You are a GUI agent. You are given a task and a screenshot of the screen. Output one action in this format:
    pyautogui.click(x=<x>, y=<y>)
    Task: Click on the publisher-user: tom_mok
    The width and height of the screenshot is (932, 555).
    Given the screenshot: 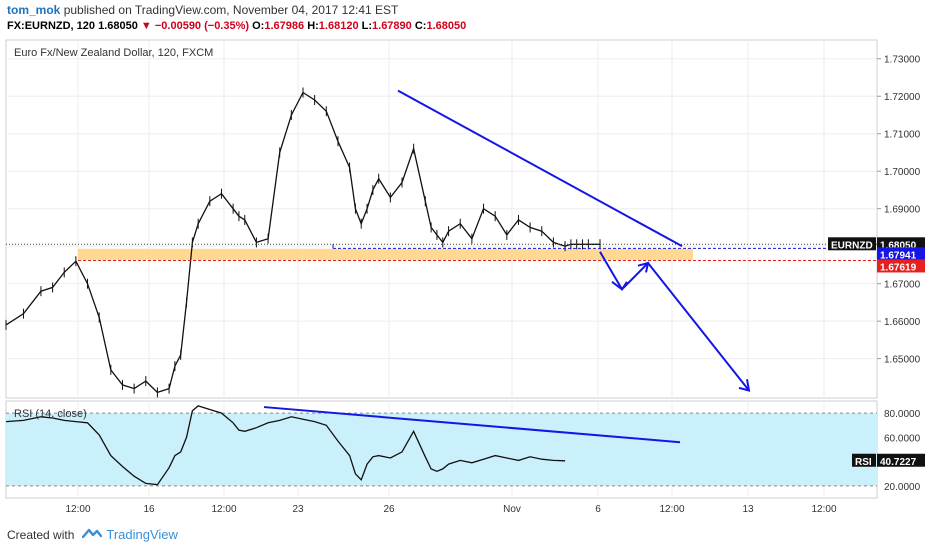 What is the action you would take?
    pyautogui.click(x=34, y=10)
    